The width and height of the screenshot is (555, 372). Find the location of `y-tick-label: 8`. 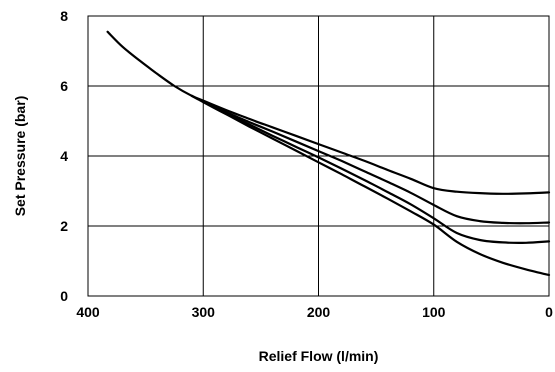

y-tick-label: 8 is located at coordinates (64, 16).